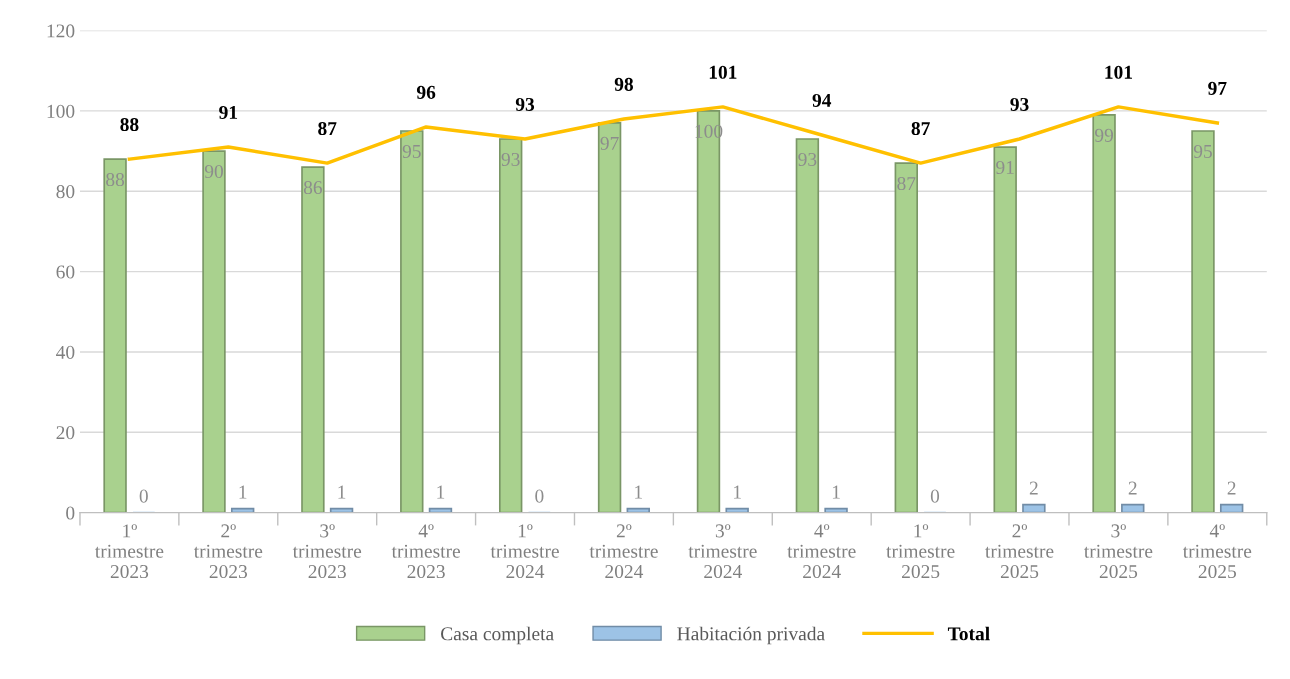  Describe the element at coordinates (1118, 551) in the screenshot. I see `x-tick-label: 3º trimestre 2025` at that location.